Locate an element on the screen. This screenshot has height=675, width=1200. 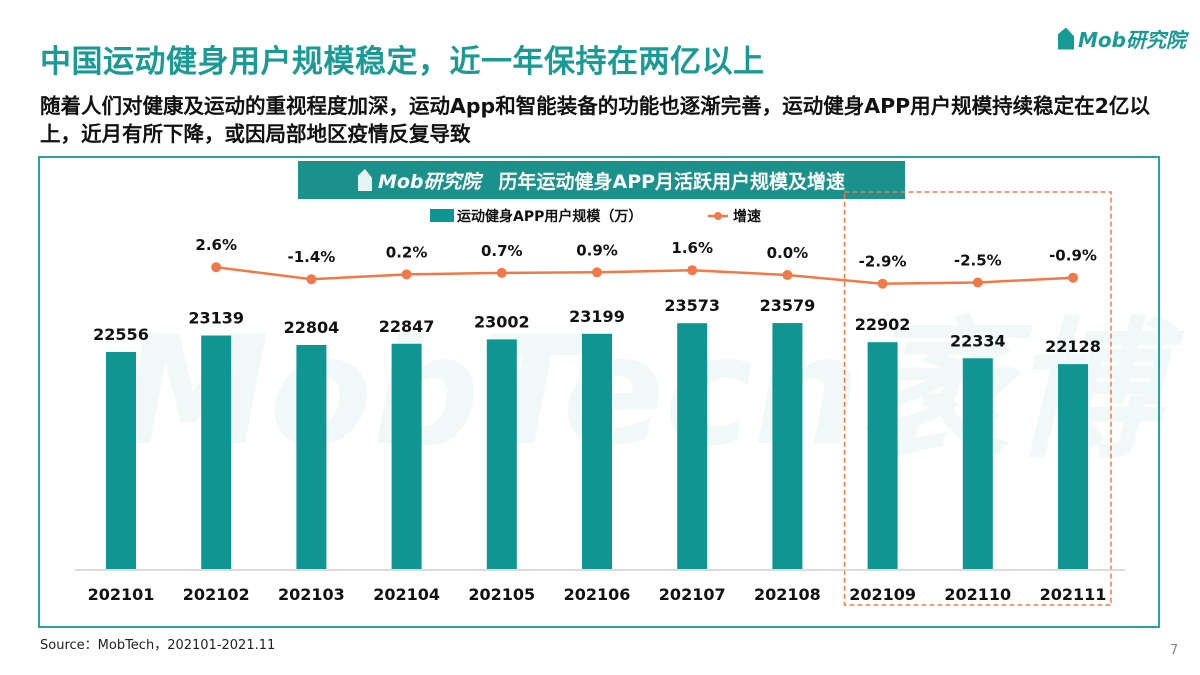
growth-value-label: 0.2% is located at coordinates (407, 252).